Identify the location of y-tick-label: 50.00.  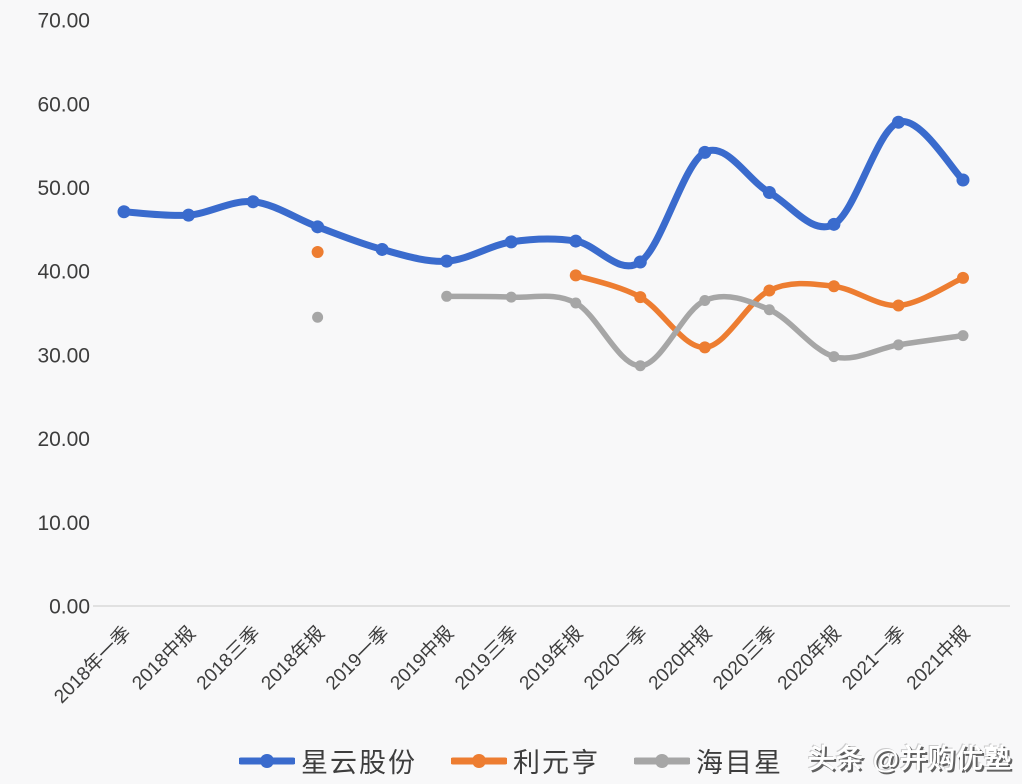
(63, 188).